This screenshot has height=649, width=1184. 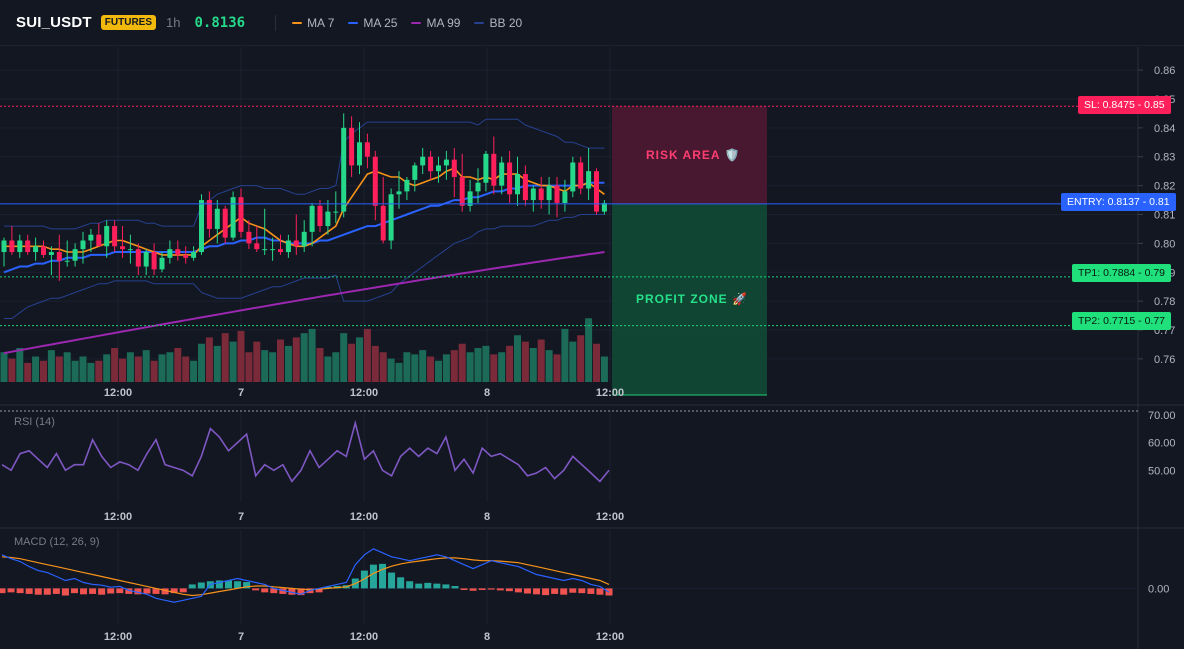 I want to click on legend-ma7: MA 7, so click(x=313, y=23).